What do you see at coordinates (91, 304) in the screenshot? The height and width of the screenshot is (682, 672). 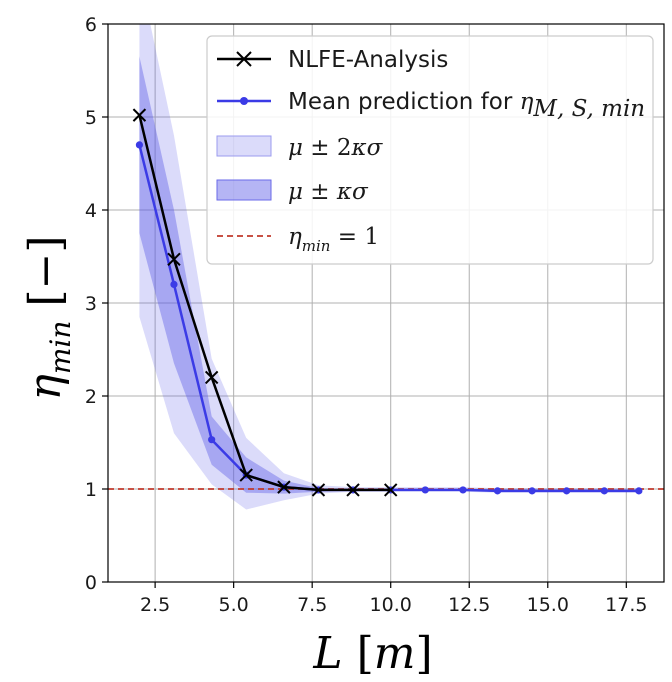 I see `y-tick-label-3: 3` at bounding box center [91, 304].